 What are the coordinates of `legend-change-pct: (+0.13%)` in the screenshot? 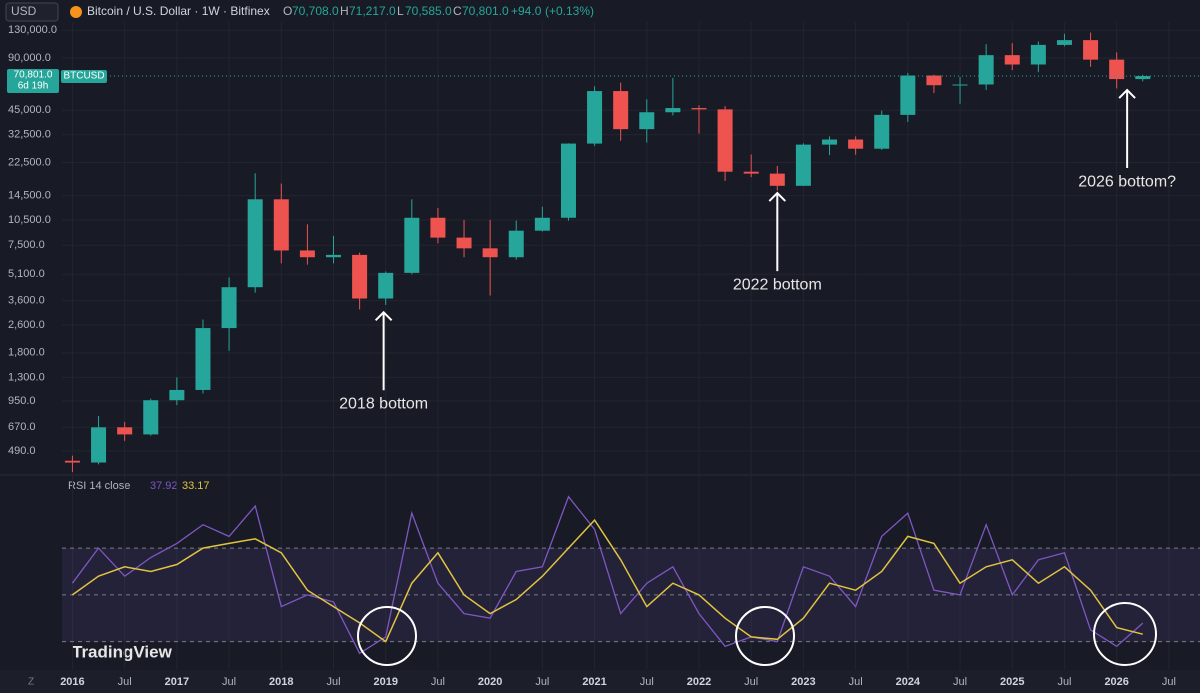 It's located at (569, 11).